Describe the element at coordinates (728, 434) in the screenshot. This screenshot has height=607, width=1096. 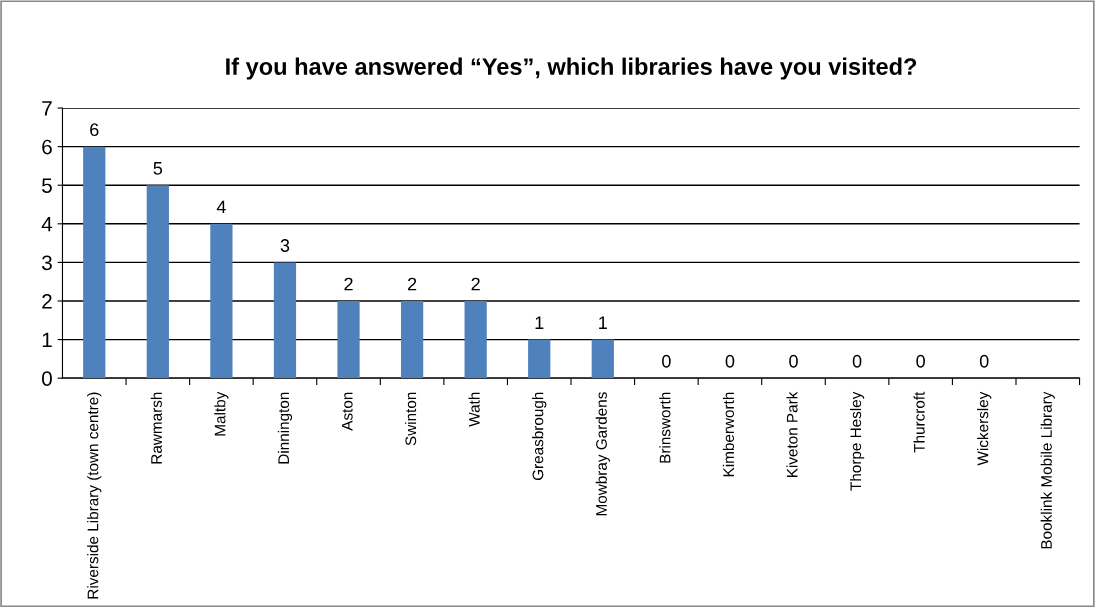
I see `x-tick-label: Kimberworth` at that location.